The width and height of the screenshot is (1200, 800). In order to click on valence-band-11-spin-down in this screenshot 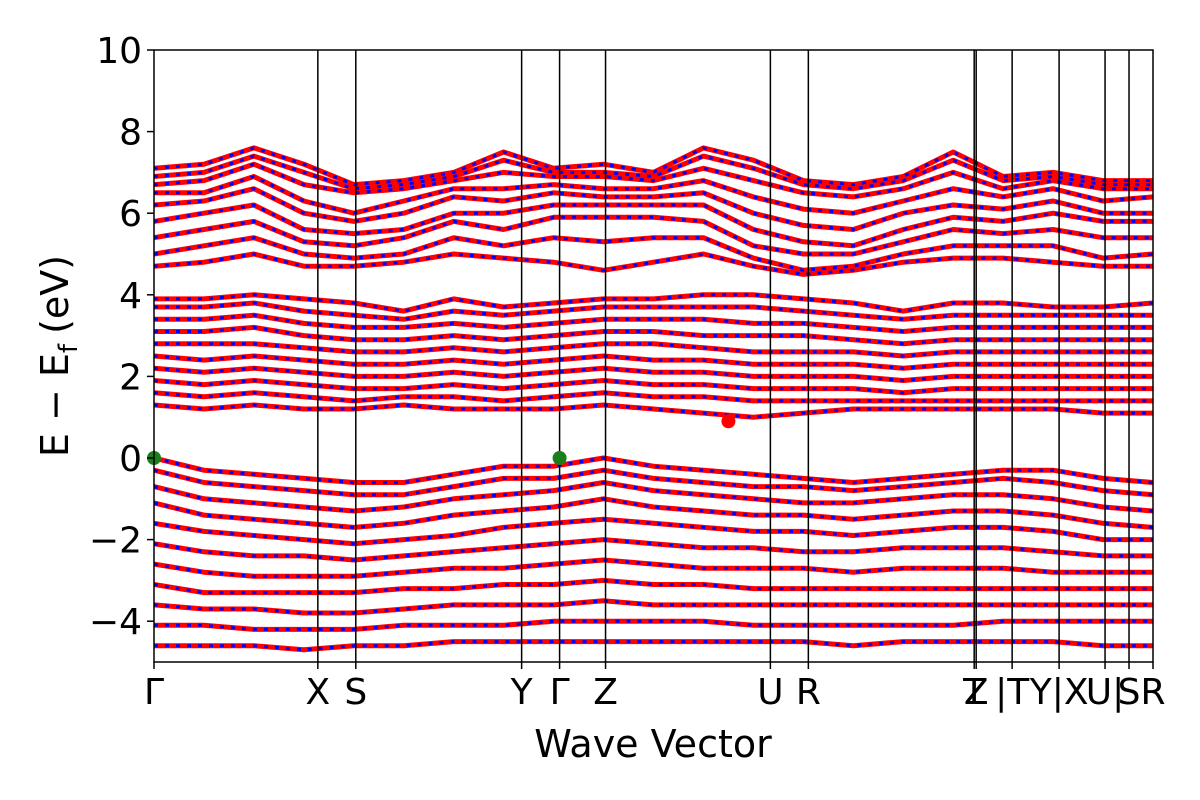, I will do `click(653, 646)`.